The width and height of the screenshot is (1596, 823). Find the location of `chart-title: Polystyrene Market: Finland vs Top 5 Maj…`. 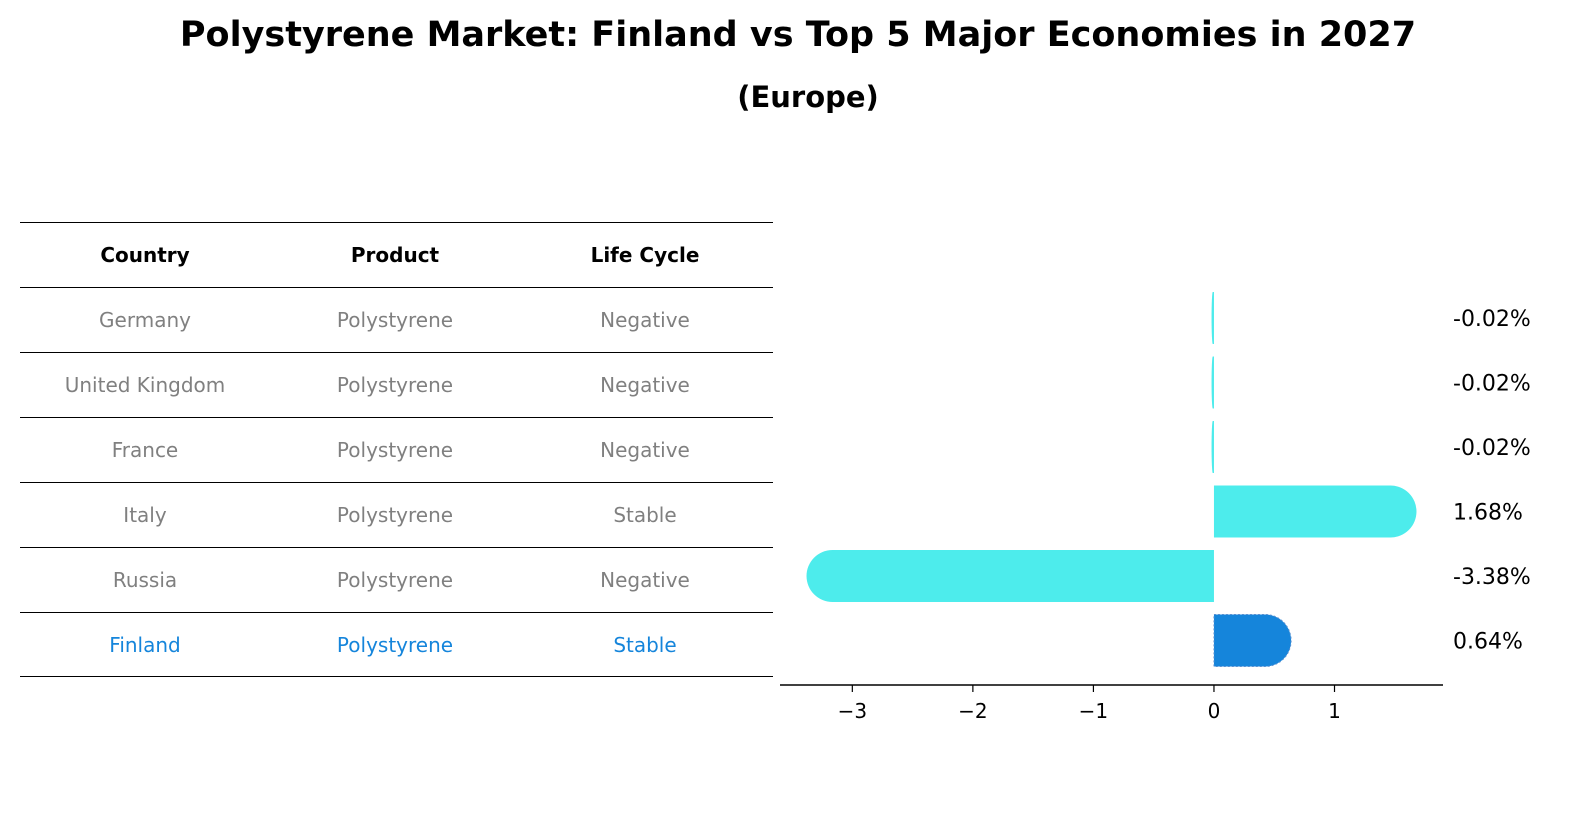

chart-title: Polystyrene Market: Finland vs Top 5 Maj… is located at coordinates (798, 35).